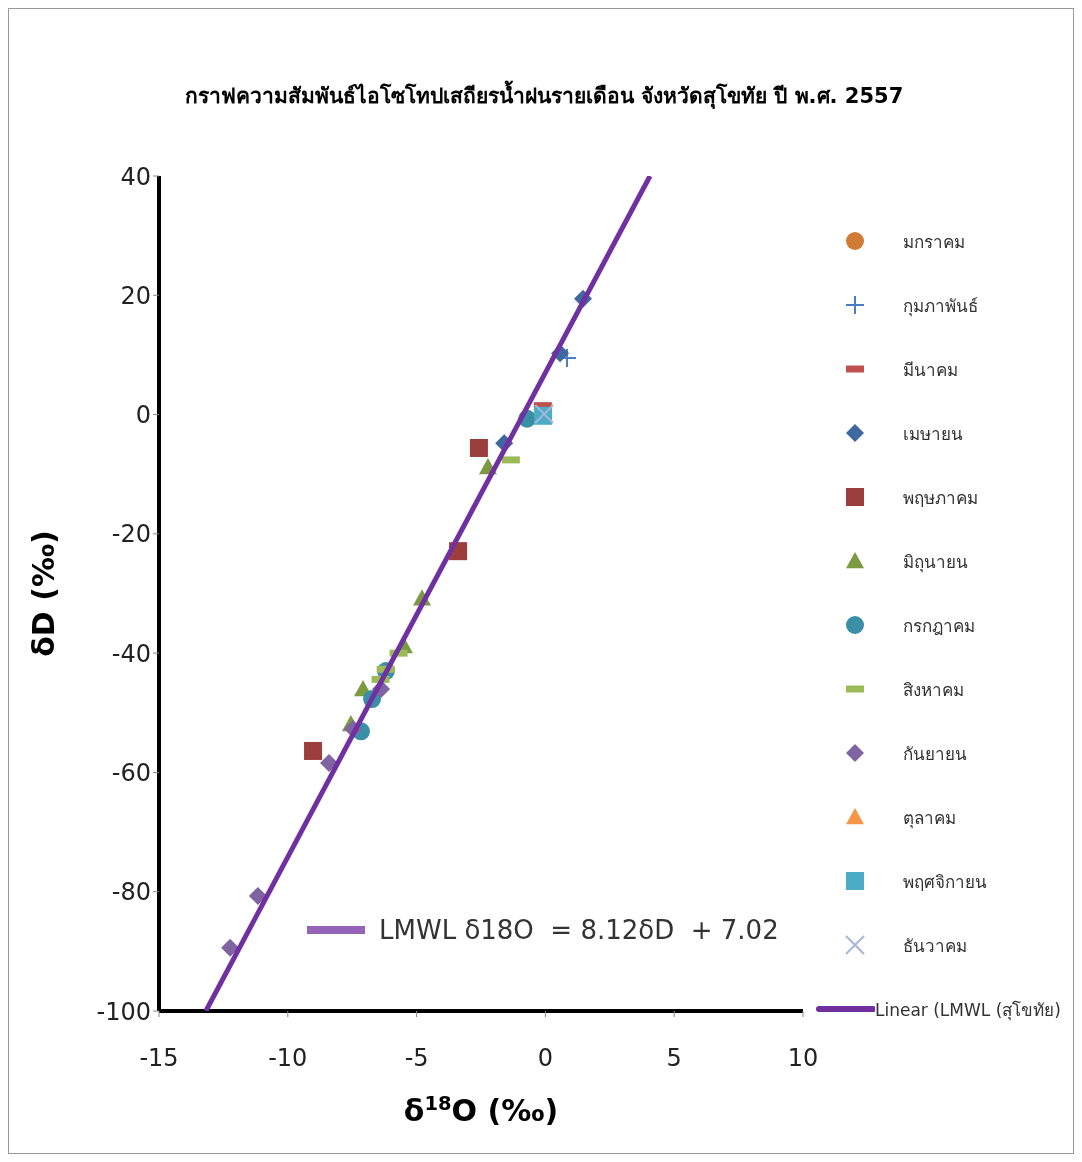  Describe the element at coordinates (674, 1058) in the screenshot. I see `x-tick-label: 5` at that location.